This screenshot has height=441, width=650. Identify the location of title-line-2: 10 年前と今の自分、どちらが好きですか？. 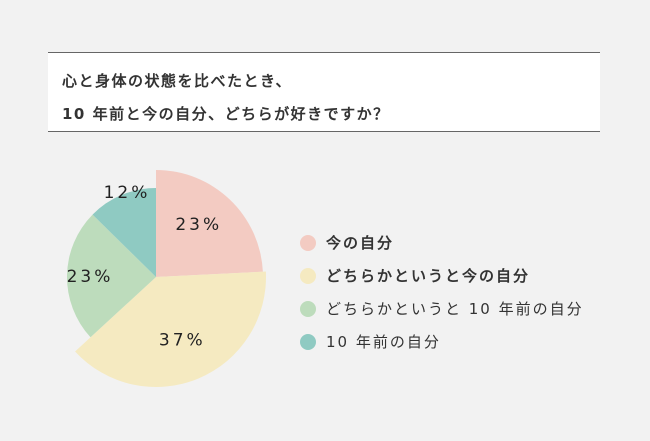
(226, 114).